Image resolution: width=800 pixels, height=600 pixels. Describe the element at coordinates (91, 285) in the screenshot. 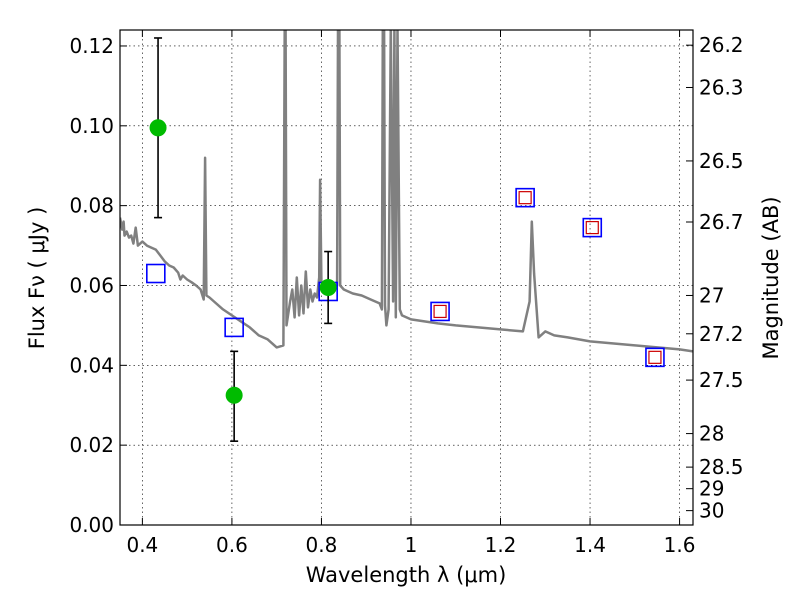

I see `y-tick-label: 0.06` at that location.